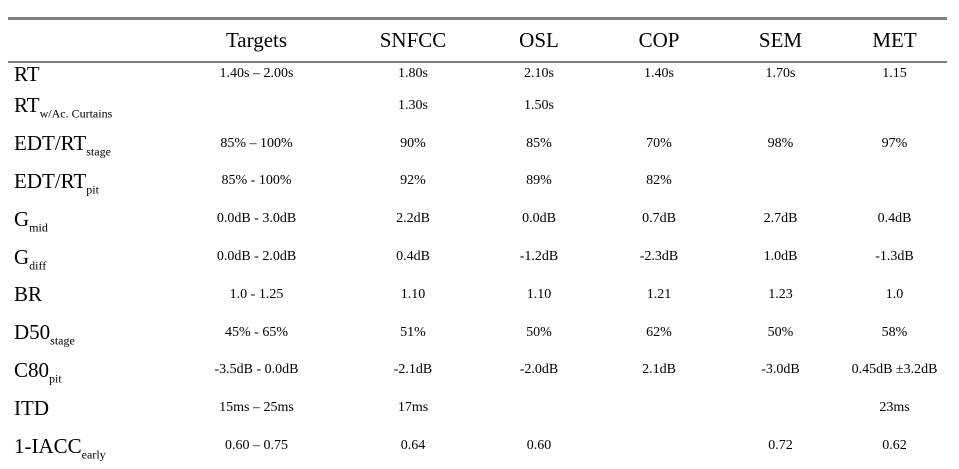  Describe the element at coordinates (256, 181) in the screenshot. I see `table-cell: 85% - 100%` at that location.